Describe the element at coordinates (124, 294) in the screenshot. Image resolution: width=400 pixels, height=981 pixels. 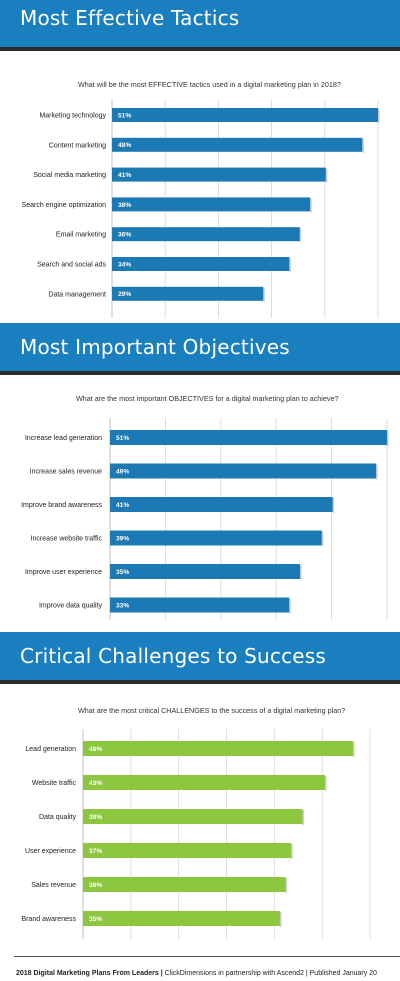
I see `data-label: 29%` at that location.